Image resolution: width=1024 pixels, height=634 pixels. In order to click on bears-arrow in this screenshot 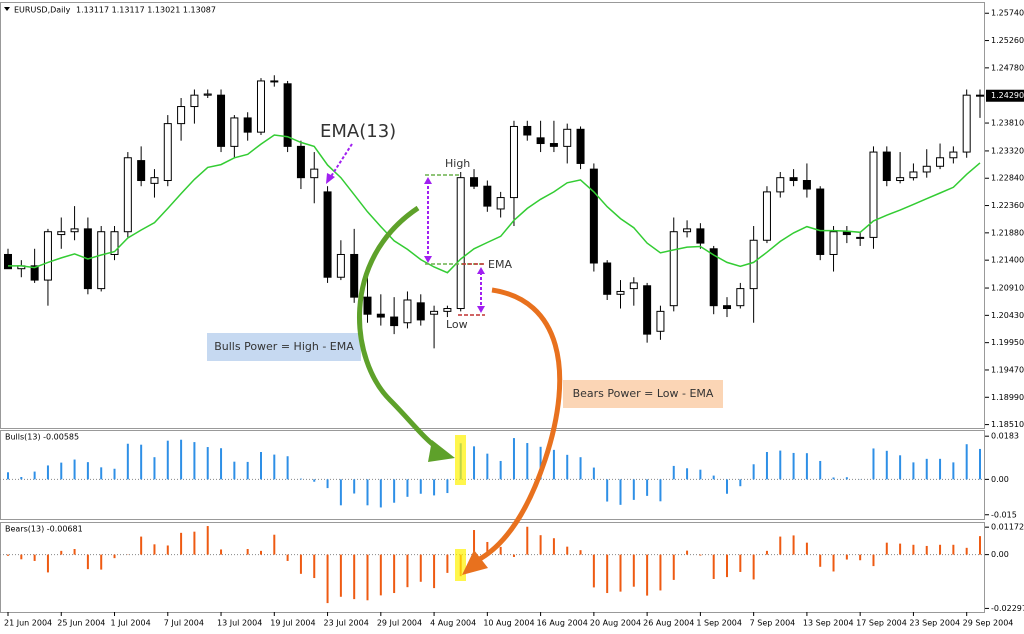, I will do `click(519, 425)`.